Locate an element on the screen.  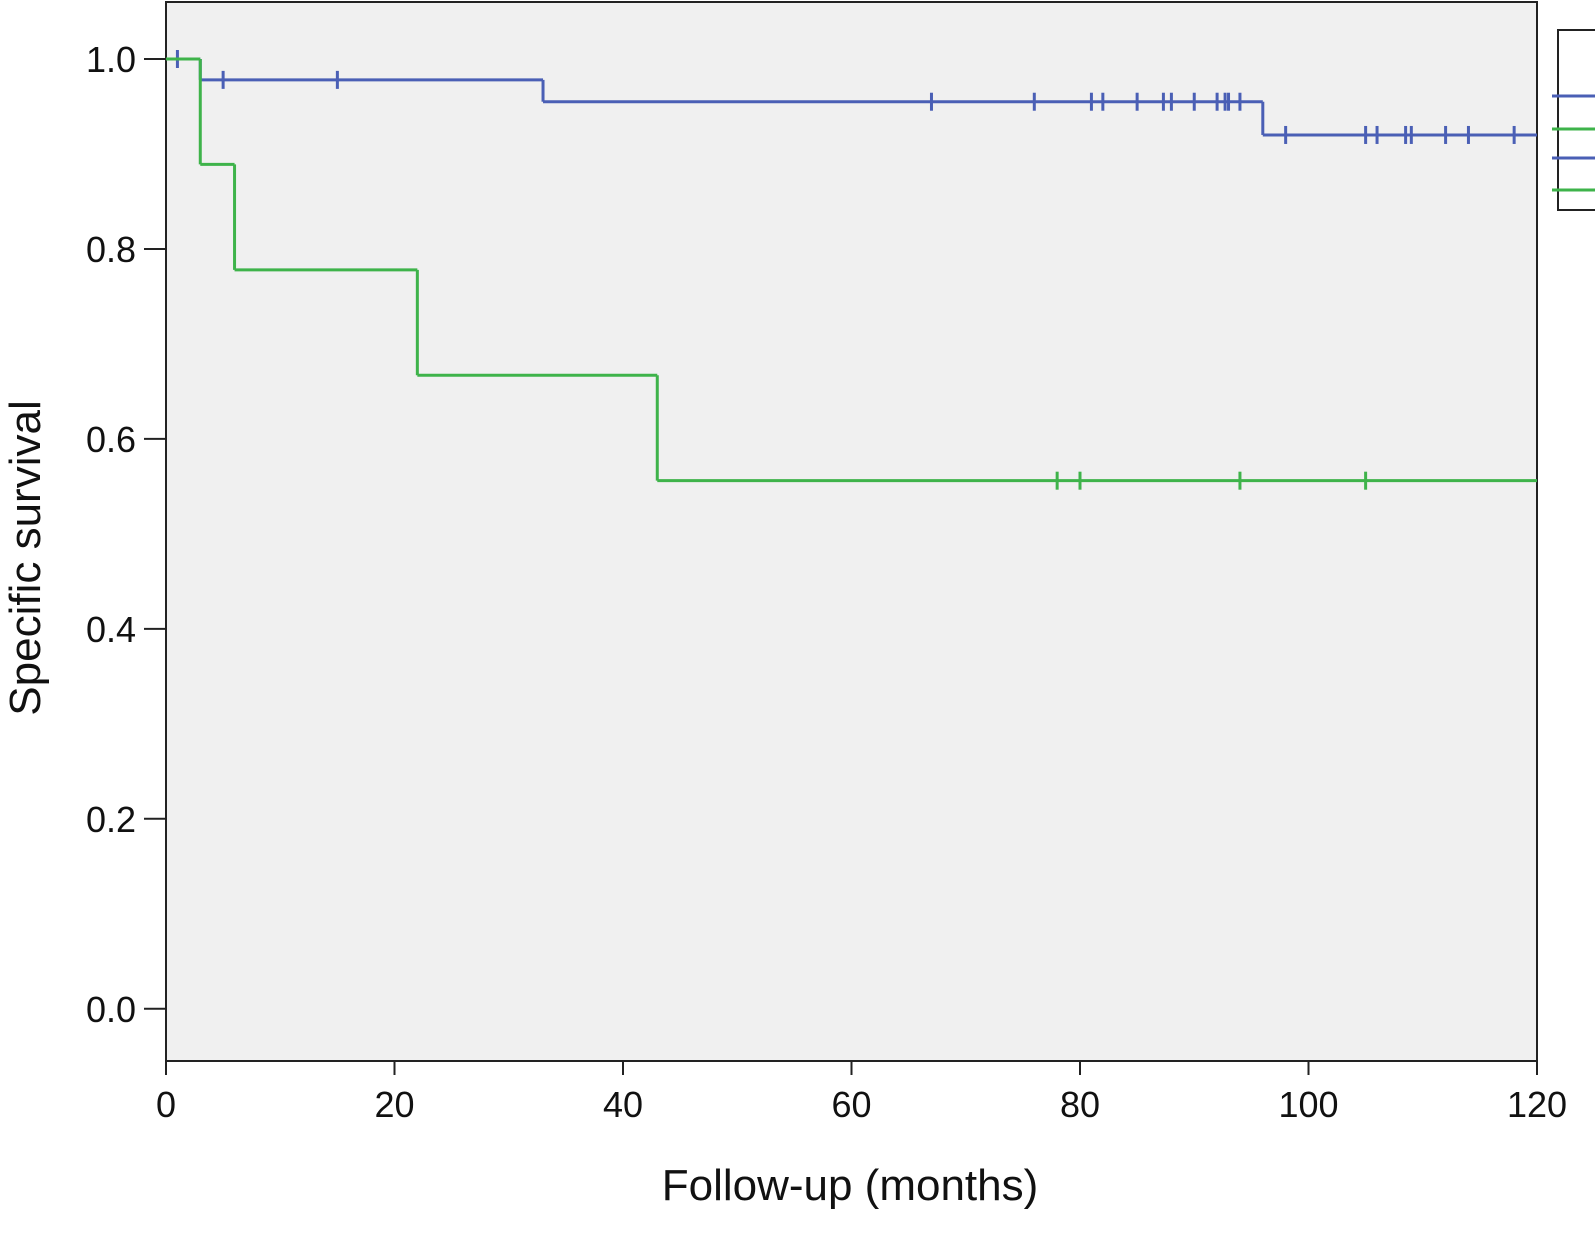
x-tick-label: 40 is located at coordinates (623, 1104).